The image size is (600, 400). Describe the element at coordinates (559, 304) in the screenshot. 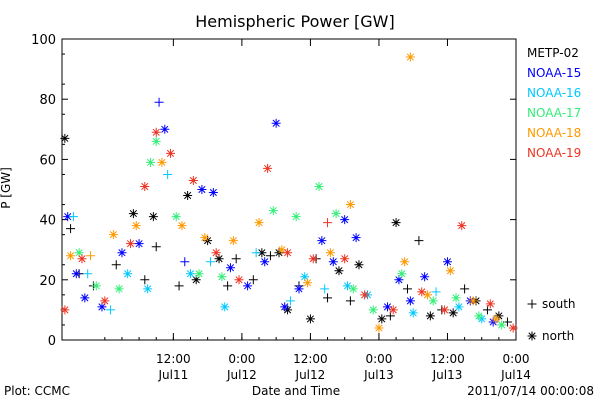

I see `marker-legend-label: south` at that location.